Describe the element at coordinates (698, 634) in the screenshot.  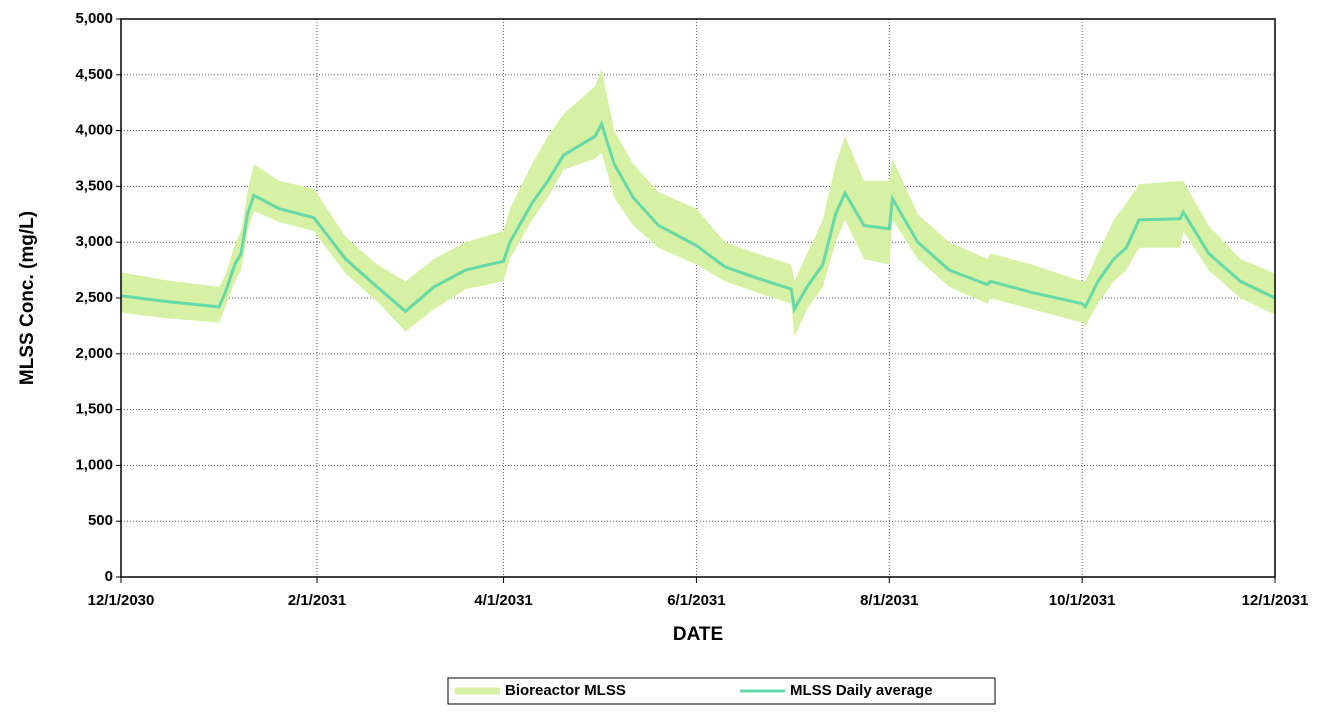
I see `x-axis-title: DATE` at that location.